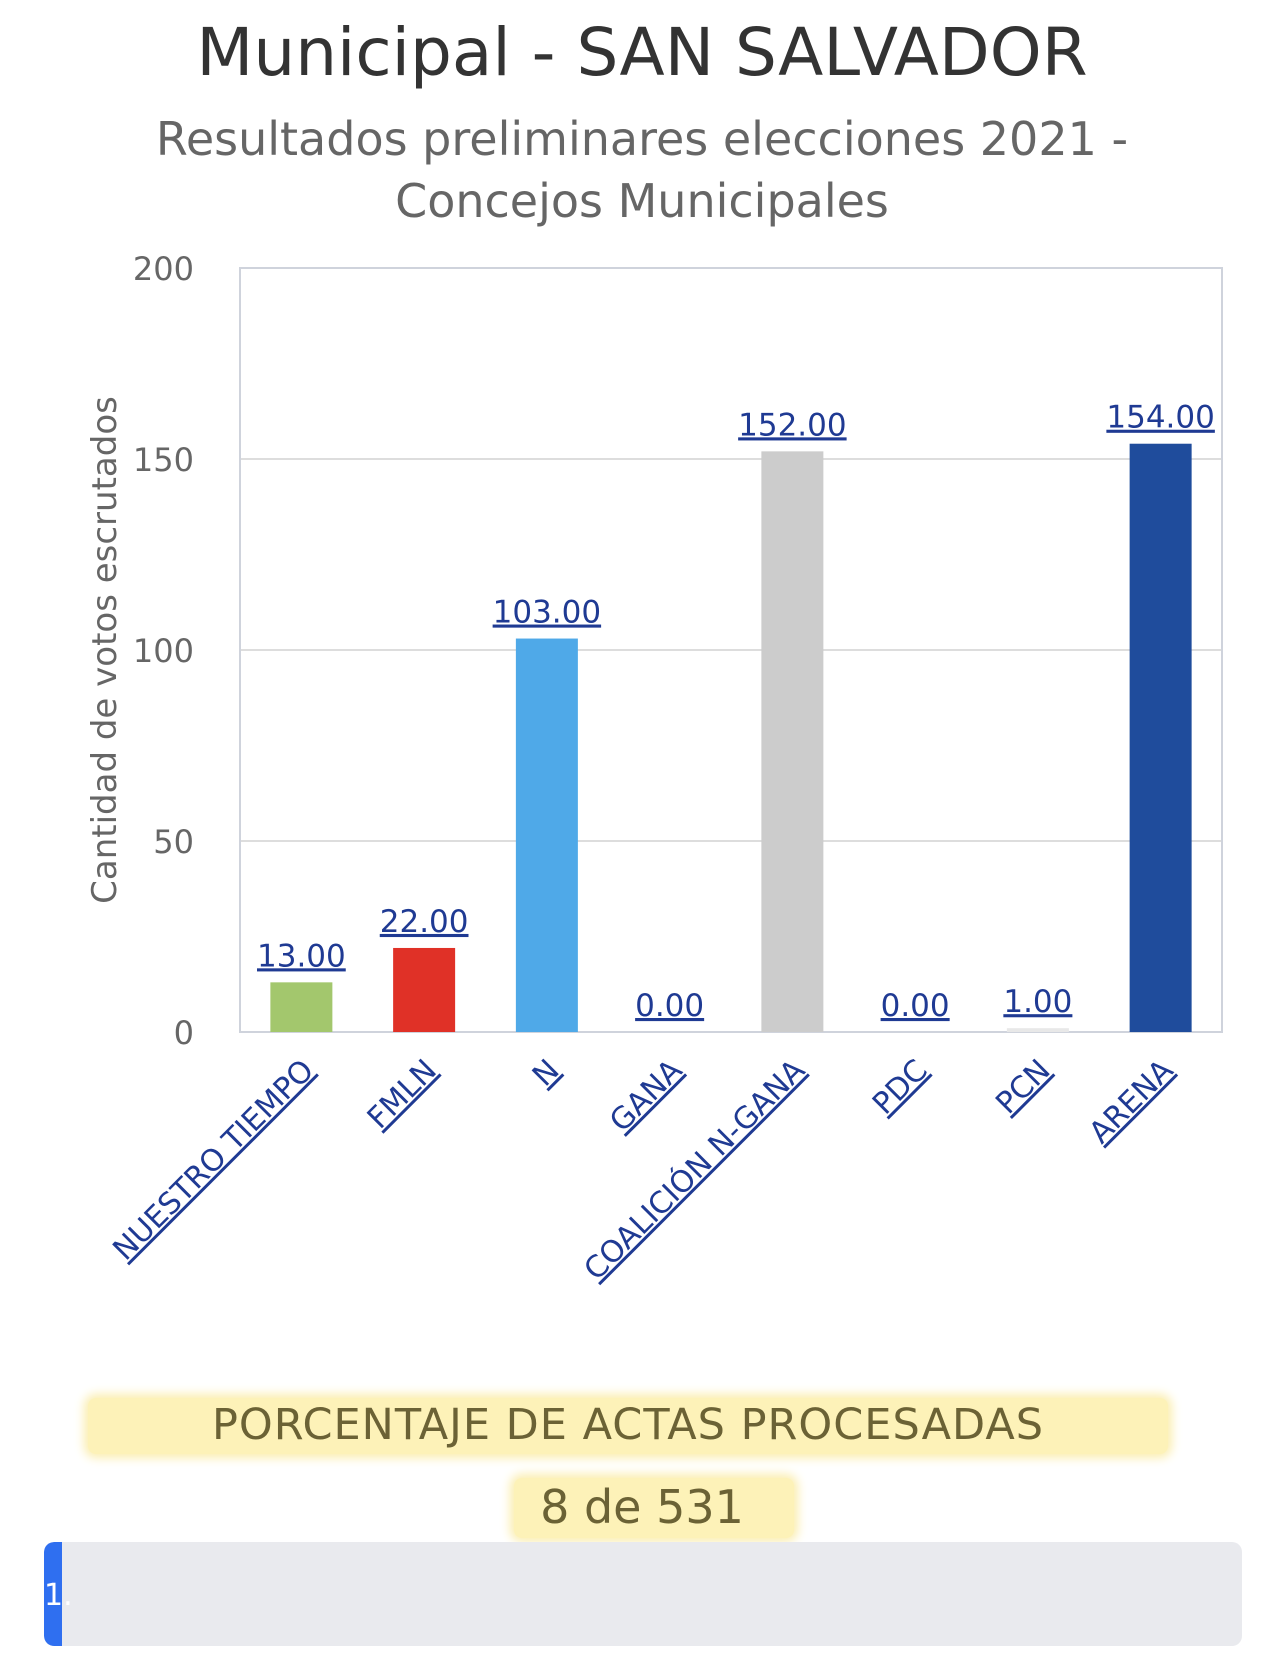 The image size is (1284, 1672). I want to click on footer-label-highlight, so click(628, 1426).